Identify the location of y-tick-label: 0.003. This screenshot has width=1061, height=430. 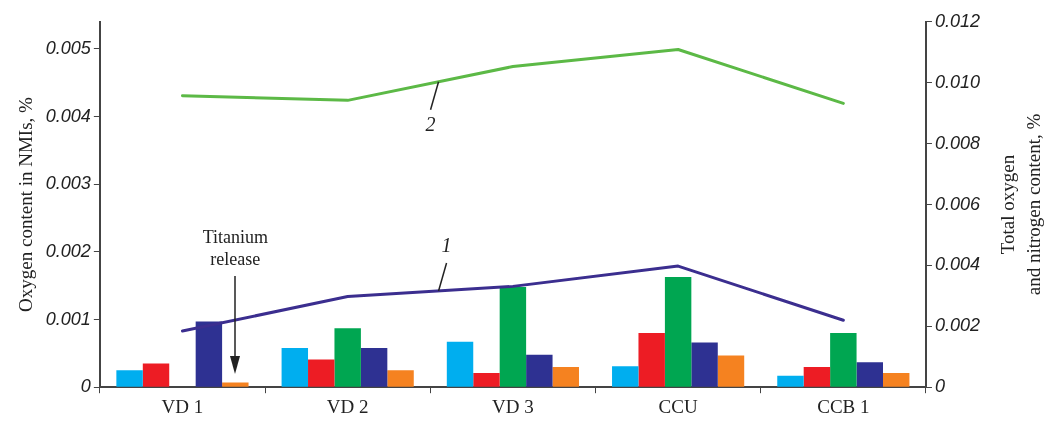
(68, 183).